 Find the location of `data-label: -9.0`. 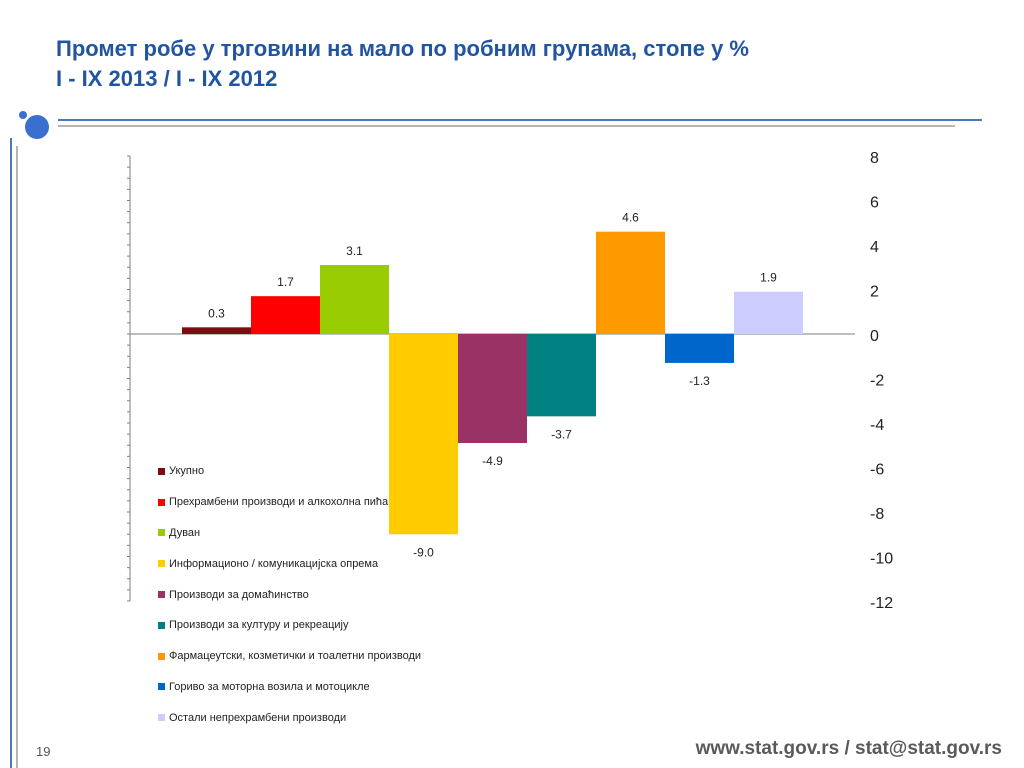

data-label: -9.0 is located at coordinates (423, 552).